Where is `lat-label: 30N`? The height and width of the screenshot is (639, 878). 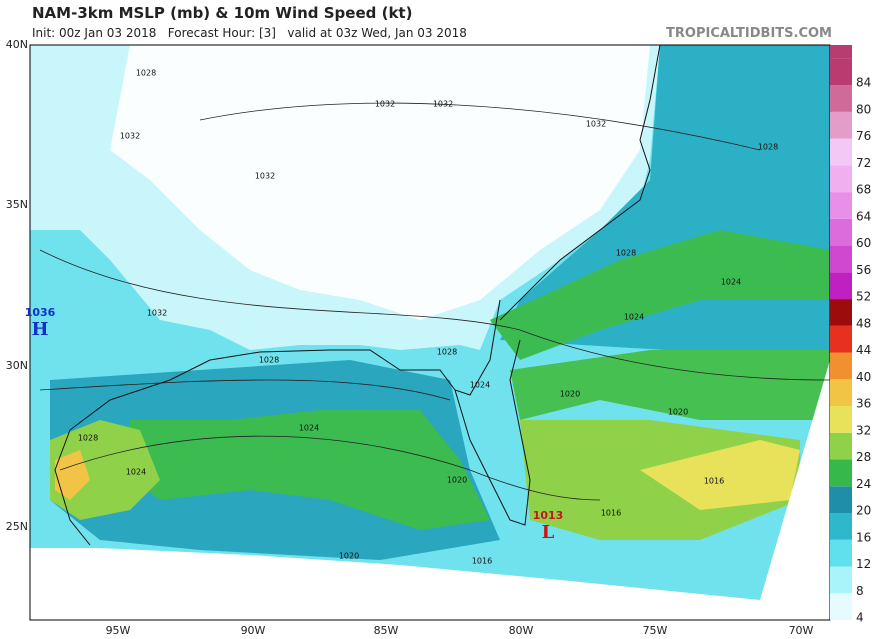
lat-label: 30N is located at coordinates (17, 365).